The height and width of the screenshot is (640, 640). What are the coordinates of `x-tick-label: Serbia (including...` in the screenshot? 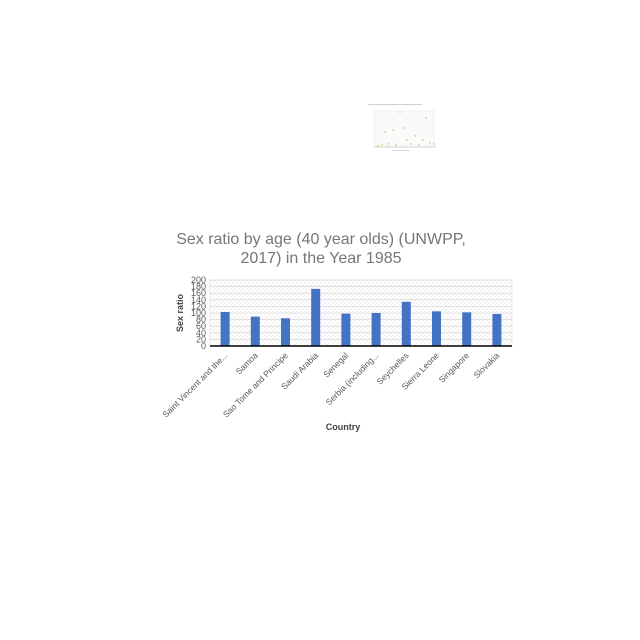 It's located at (352, 378).